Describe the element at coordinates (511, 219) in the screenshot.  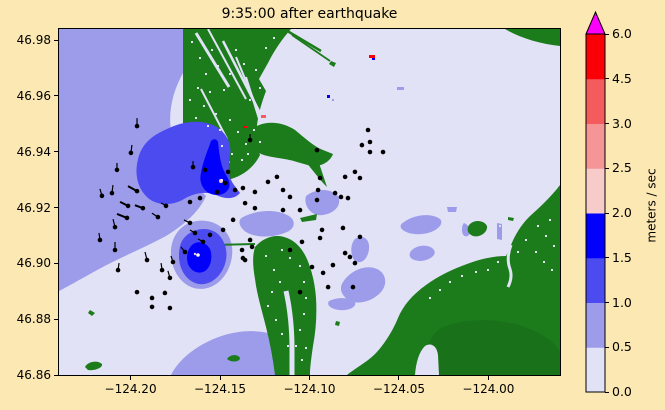
I see `land-islet-east-dash` at that location.